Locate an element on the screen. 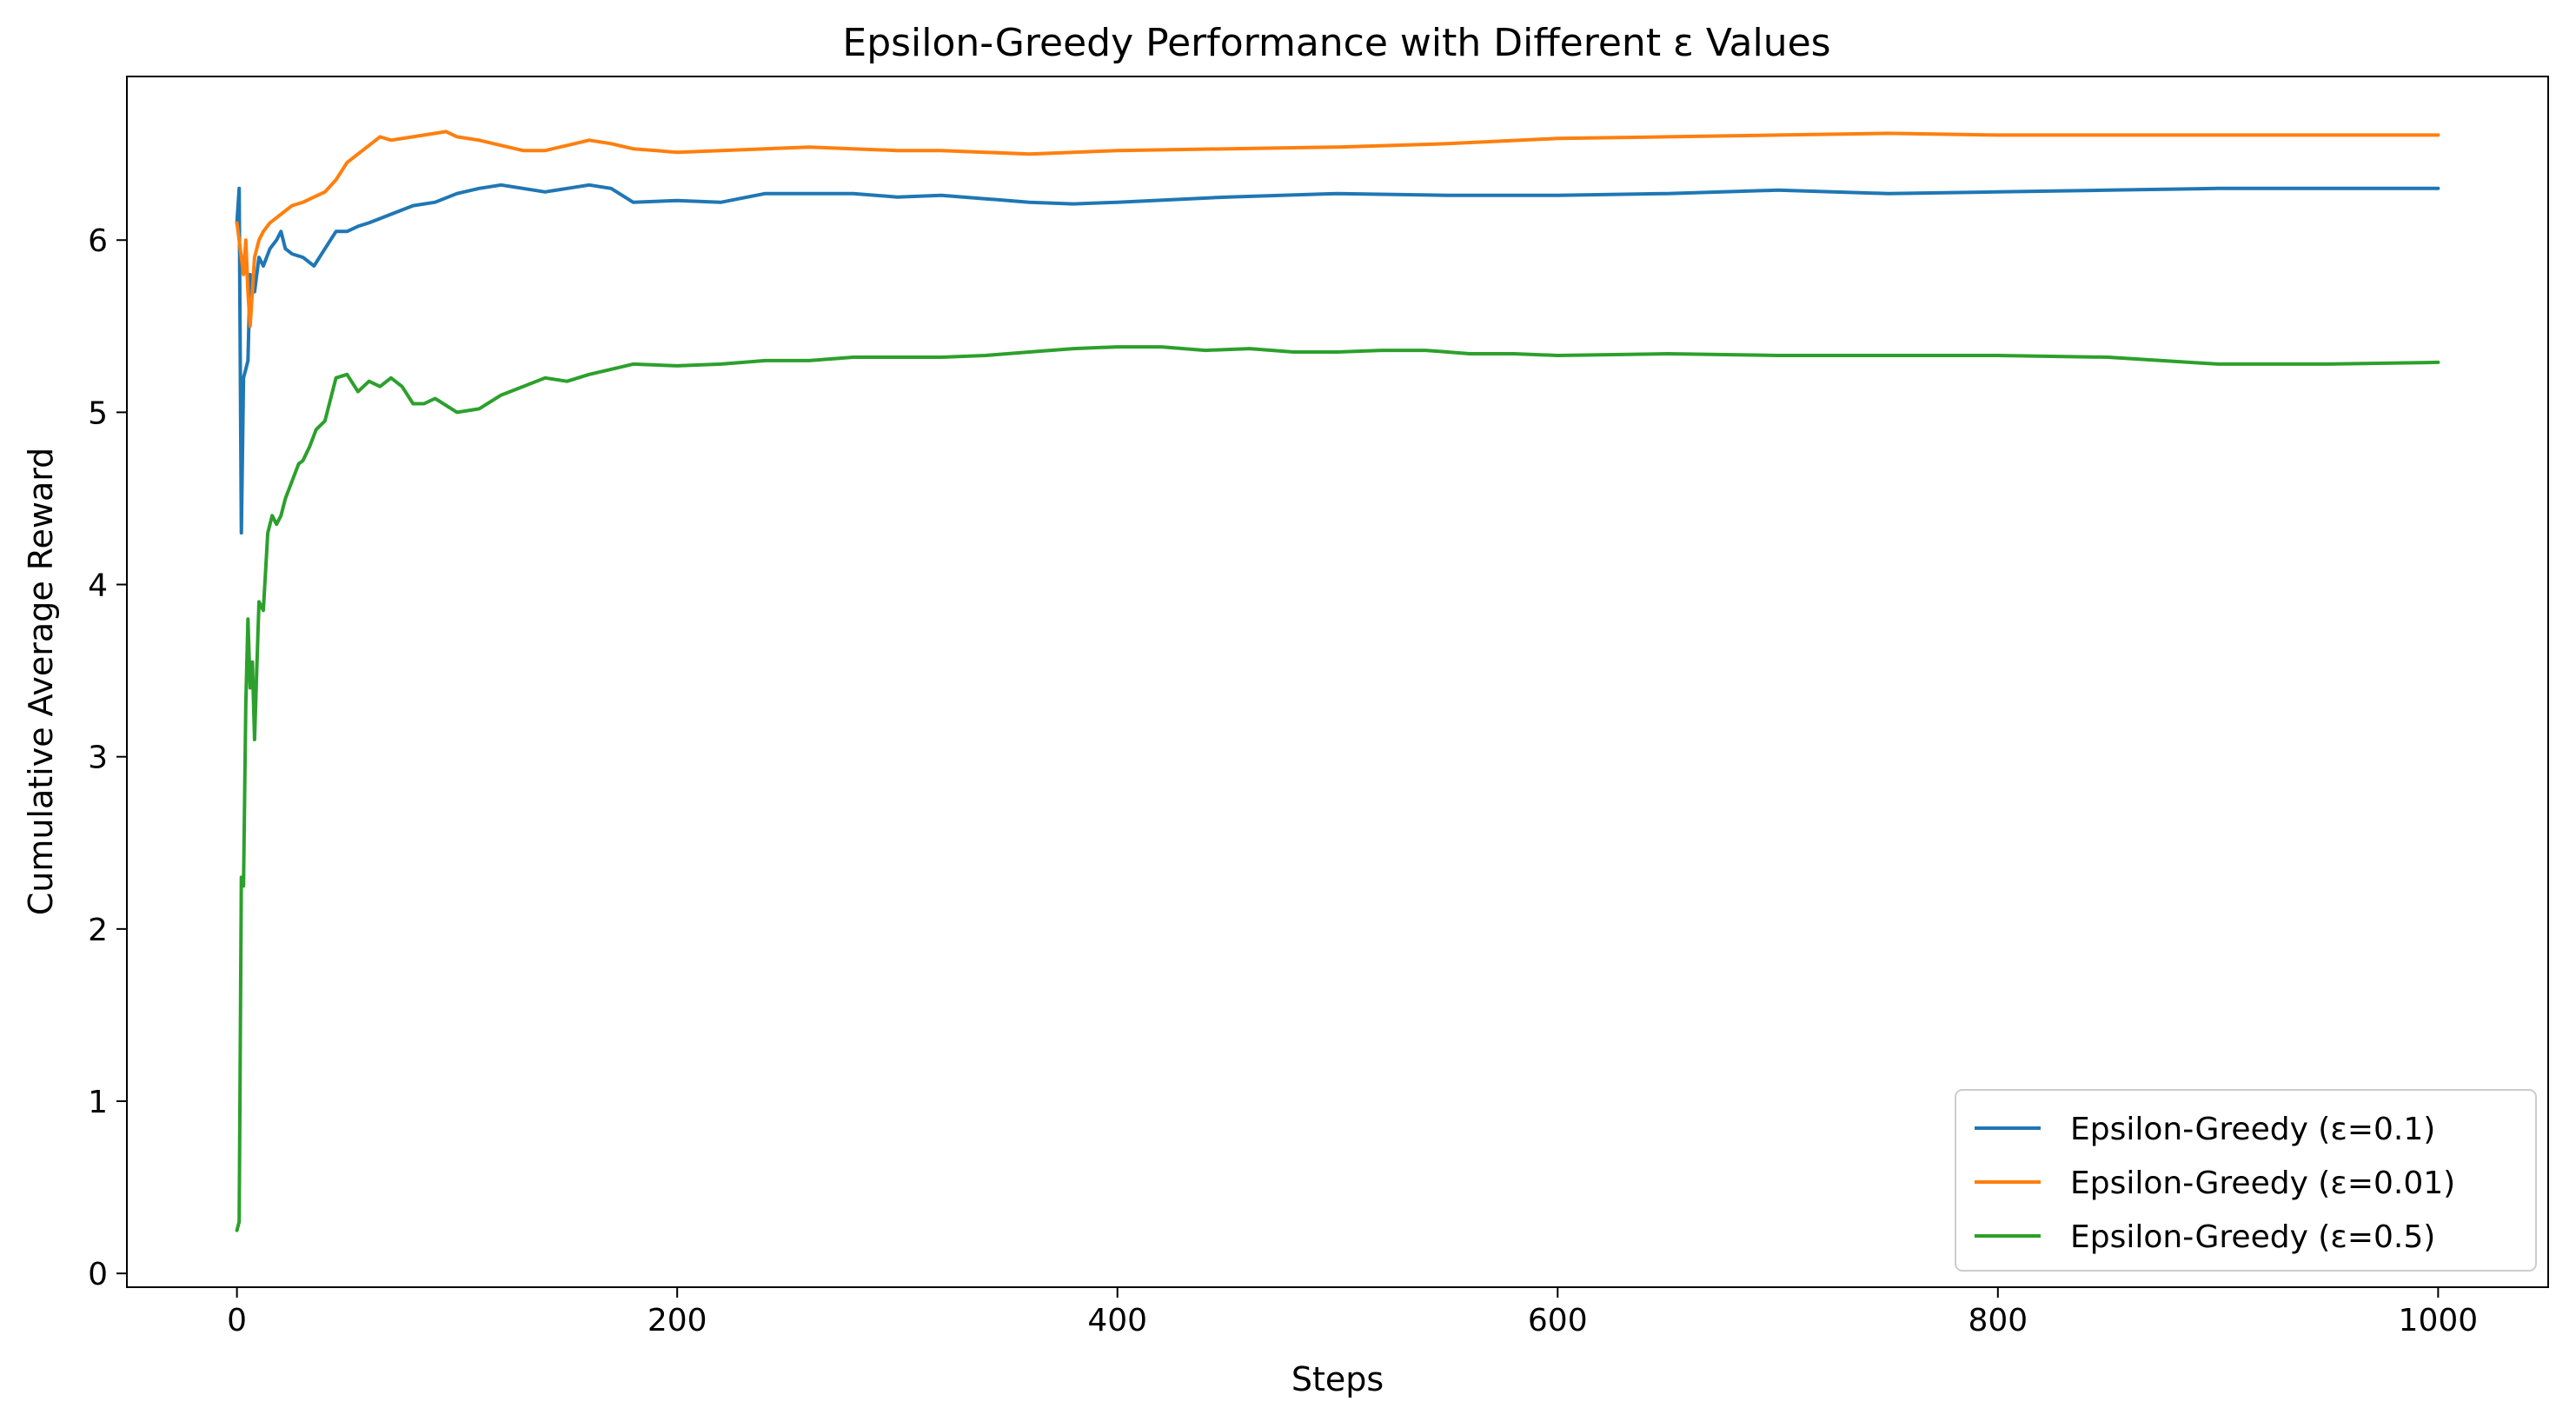 This screenshot has width=2576, height=1428. y-tick-label: 2 is located at coordinates (98, 930).